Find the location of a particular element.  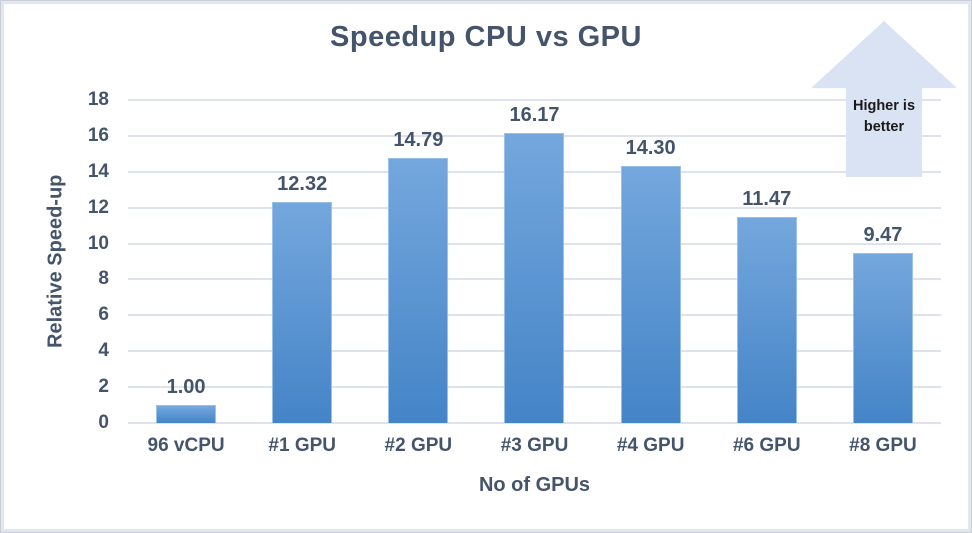

bar-value-label: 9.47 is located at coordinates (883, 235).